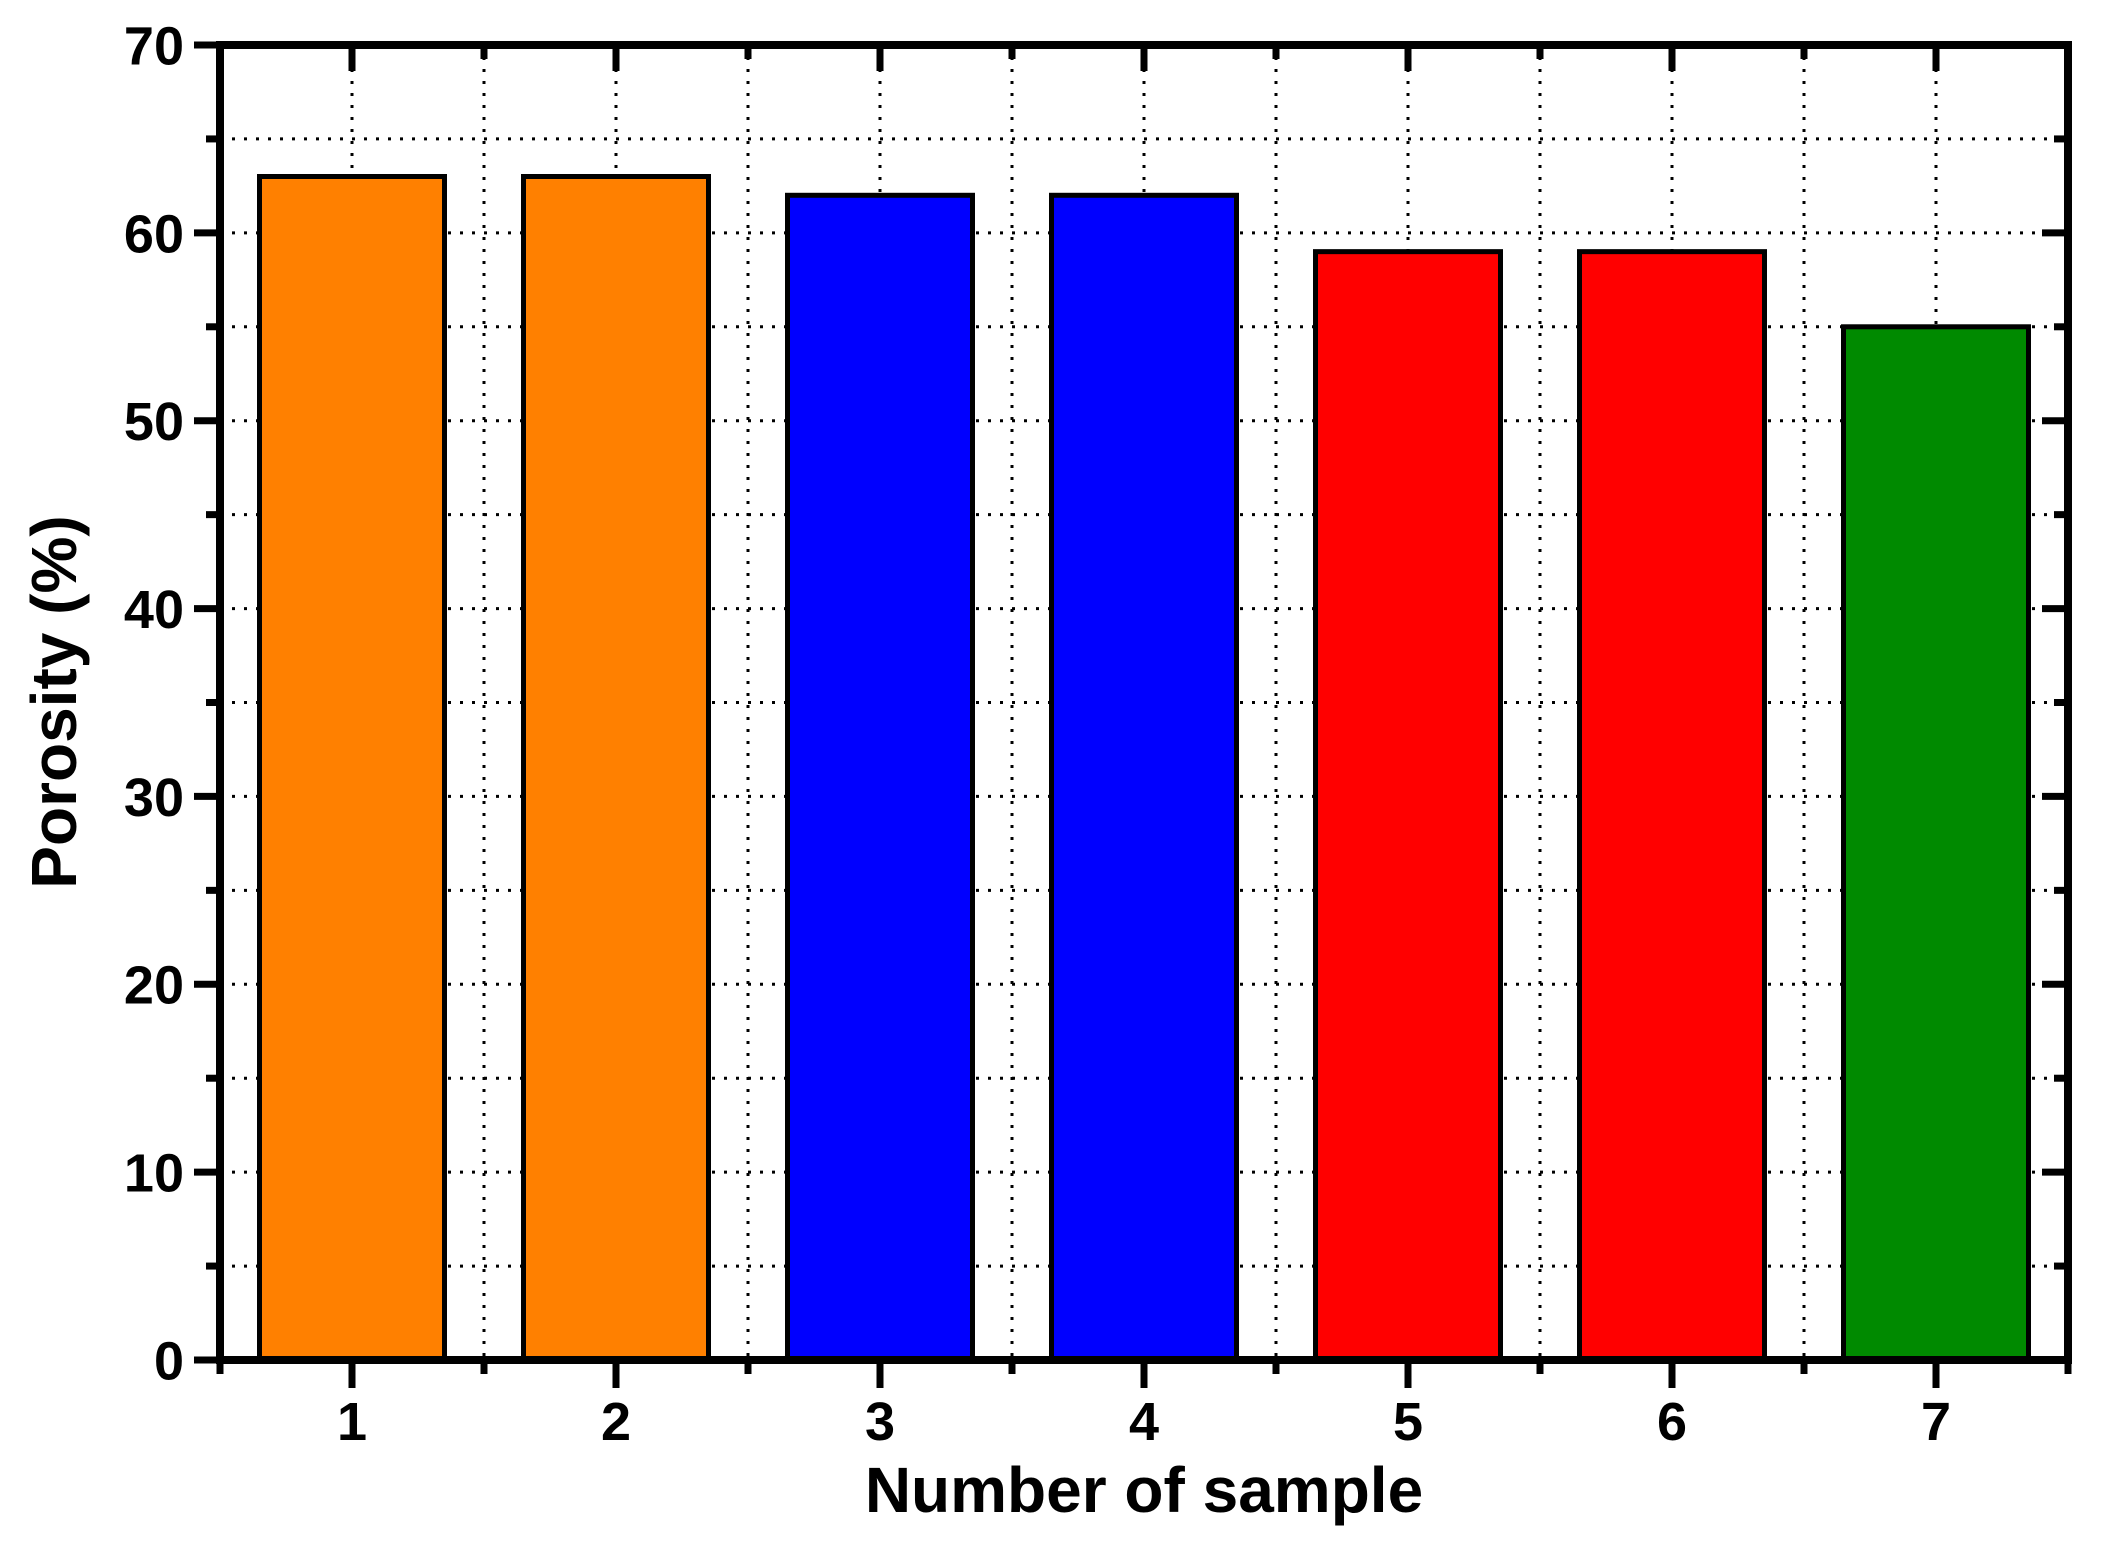 The width and height of the screenshot is (2113, 1541). Describe the element at coordinates (154, 422) in the screenshot. I see `y-tick-label: 50` at that location.